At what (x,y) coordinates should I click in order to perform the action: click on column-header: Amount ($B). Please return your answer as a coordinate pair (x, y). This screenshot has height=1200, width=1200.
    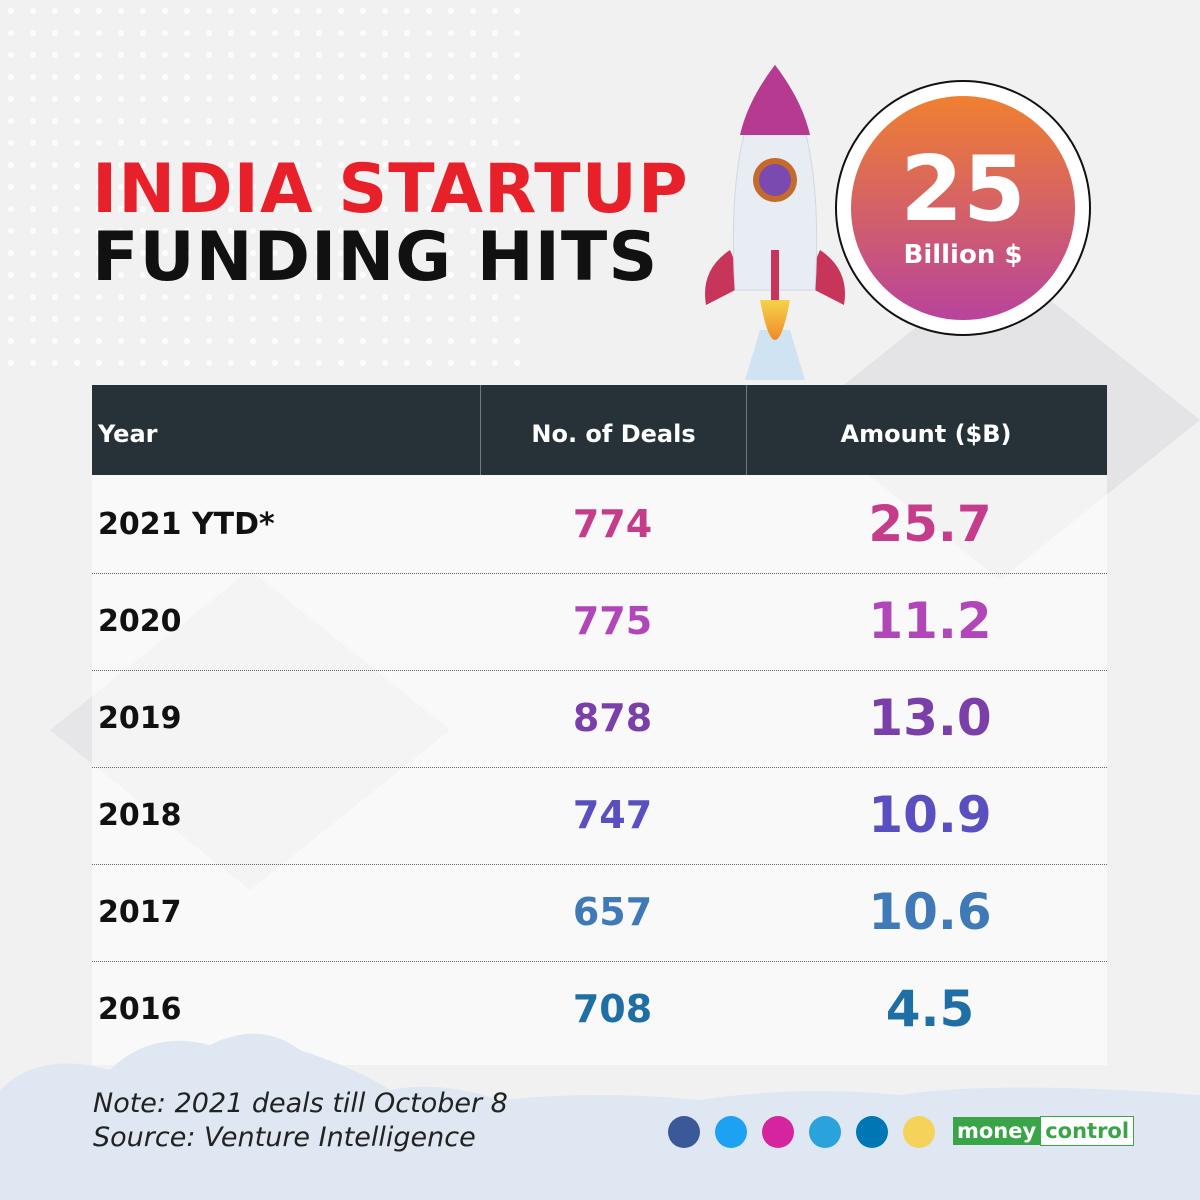
    Looking at the image, I should click on (926, 434).